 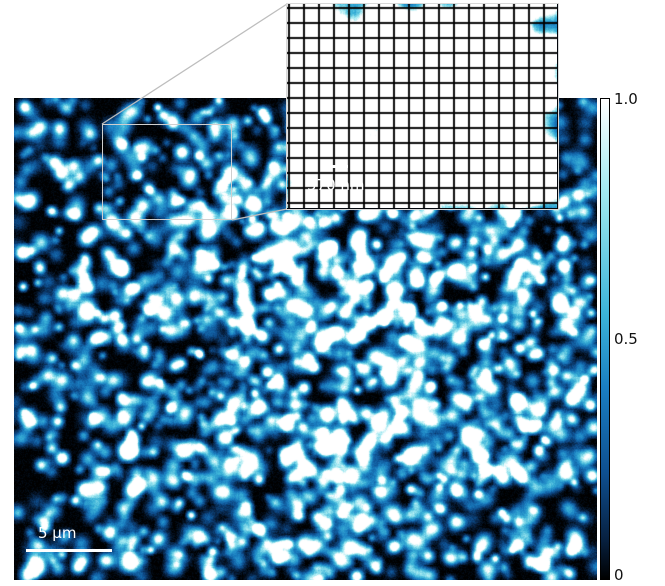 I want to click on main-scale-bar, so click(x=69, y=550).